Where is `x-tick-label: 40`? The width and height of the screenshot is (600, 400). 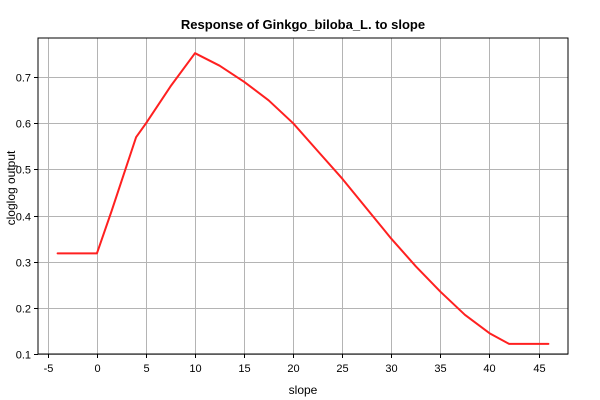
x-tick-label: 40 is located at coordinates (489, 369).